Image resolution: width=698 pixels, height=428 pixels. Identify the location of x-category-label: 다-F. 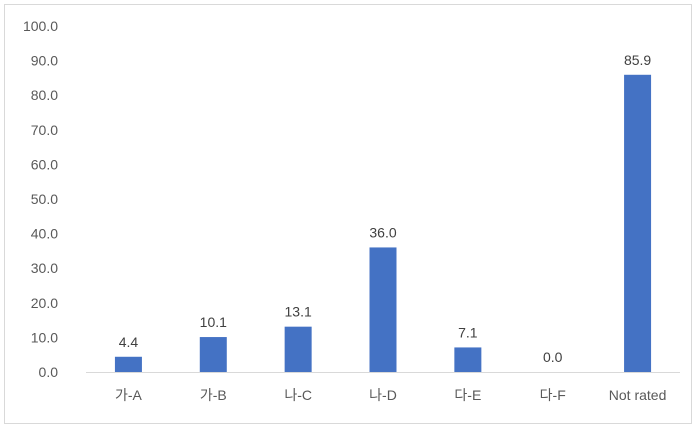
(553, 395).